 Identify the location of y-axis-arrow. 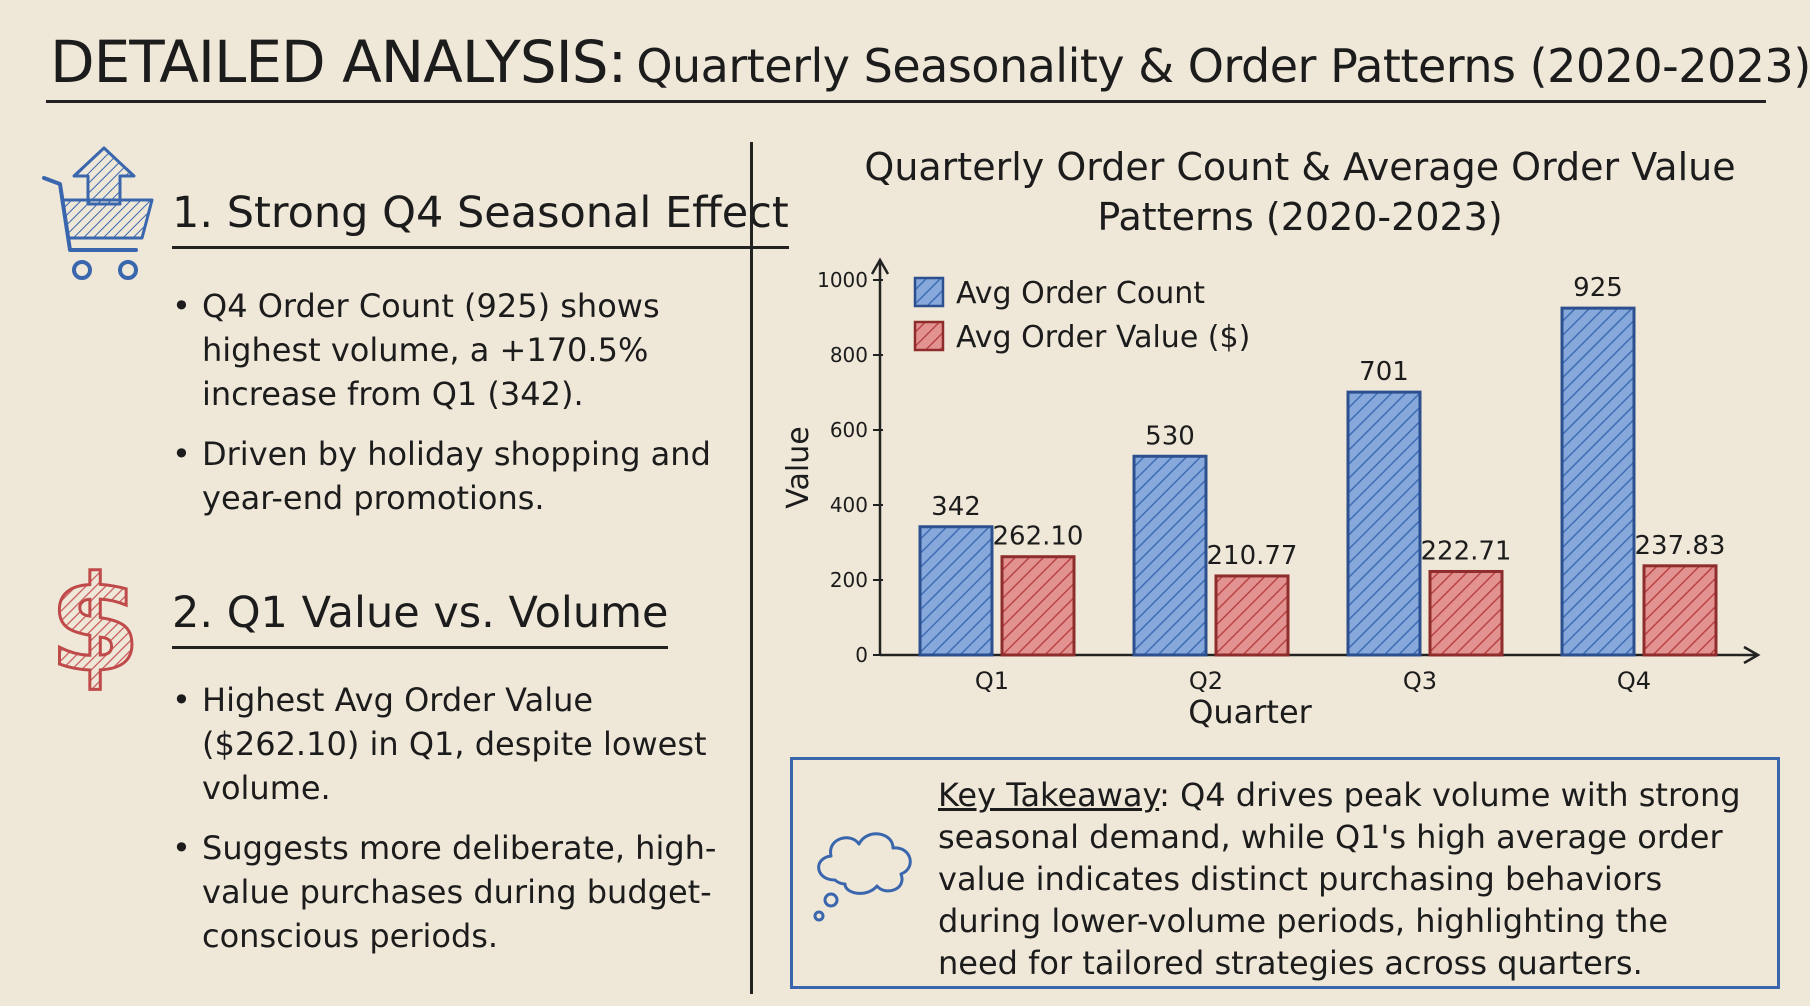
(880, 266).